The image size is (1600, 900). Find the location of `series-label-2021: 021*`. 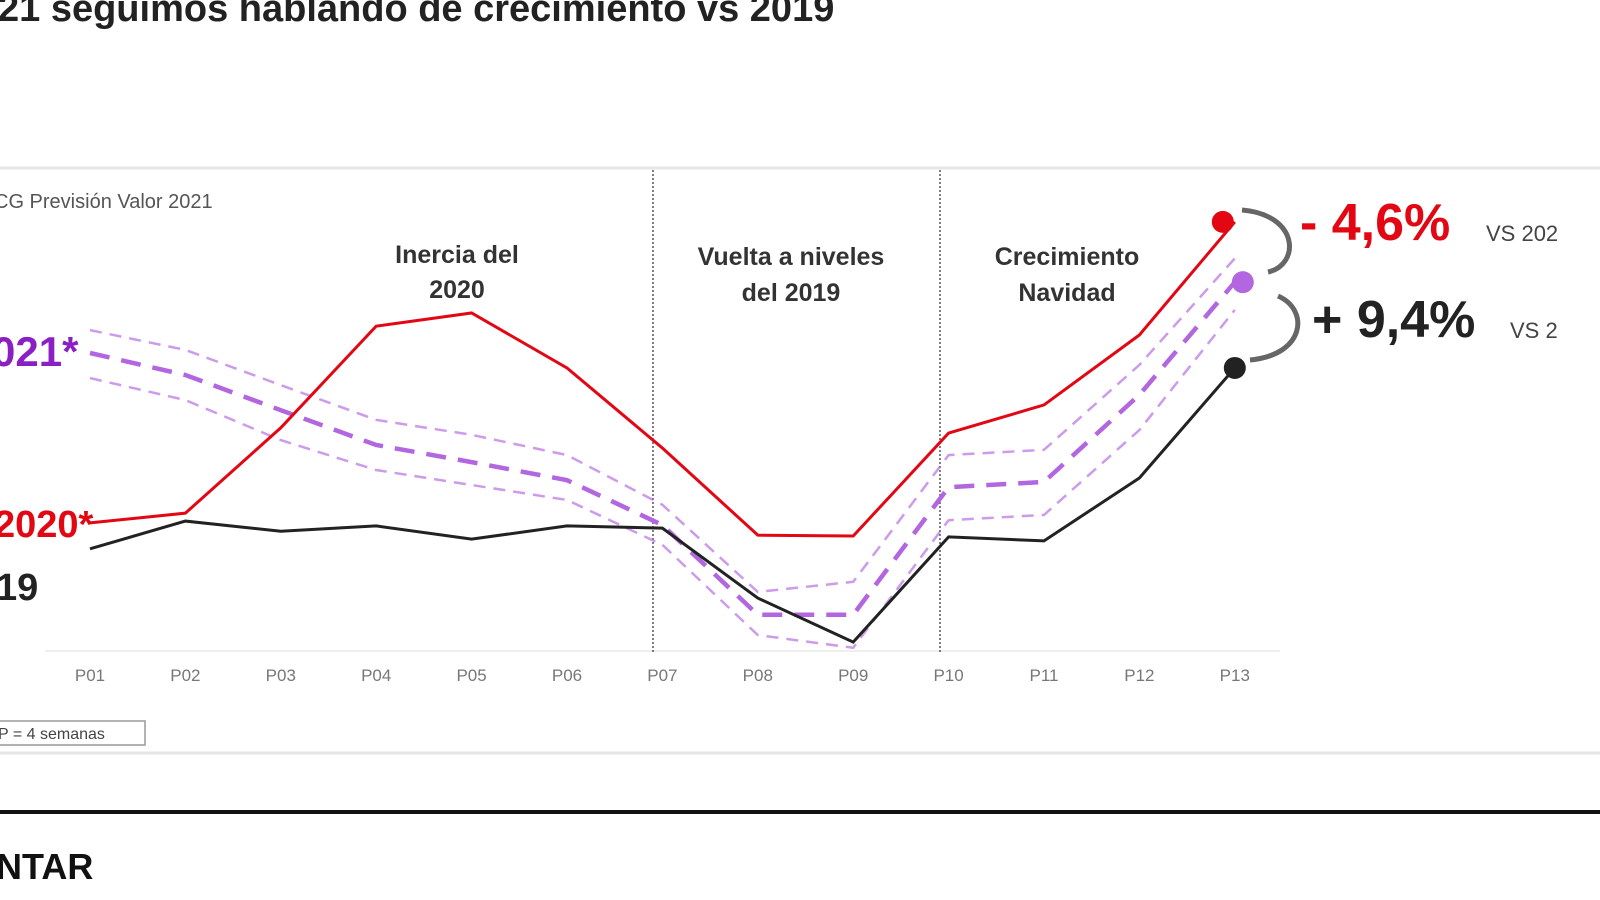

series-label-2021: 021* is located at coordinates (39, 351).